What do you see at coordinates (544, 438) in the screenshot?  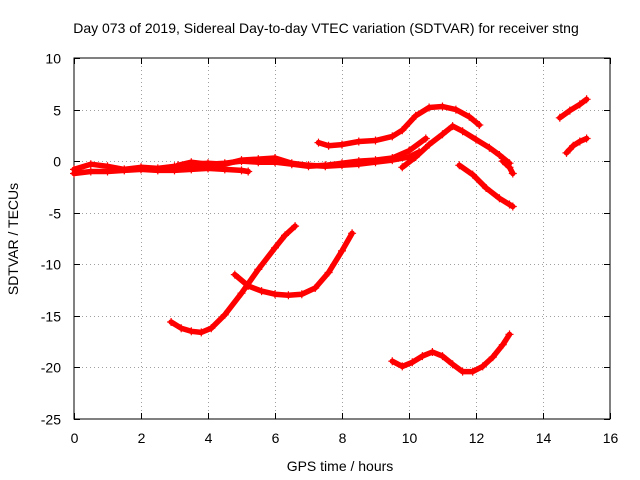 I see `x-tick-label: 14` at bounding box center [544, 438].